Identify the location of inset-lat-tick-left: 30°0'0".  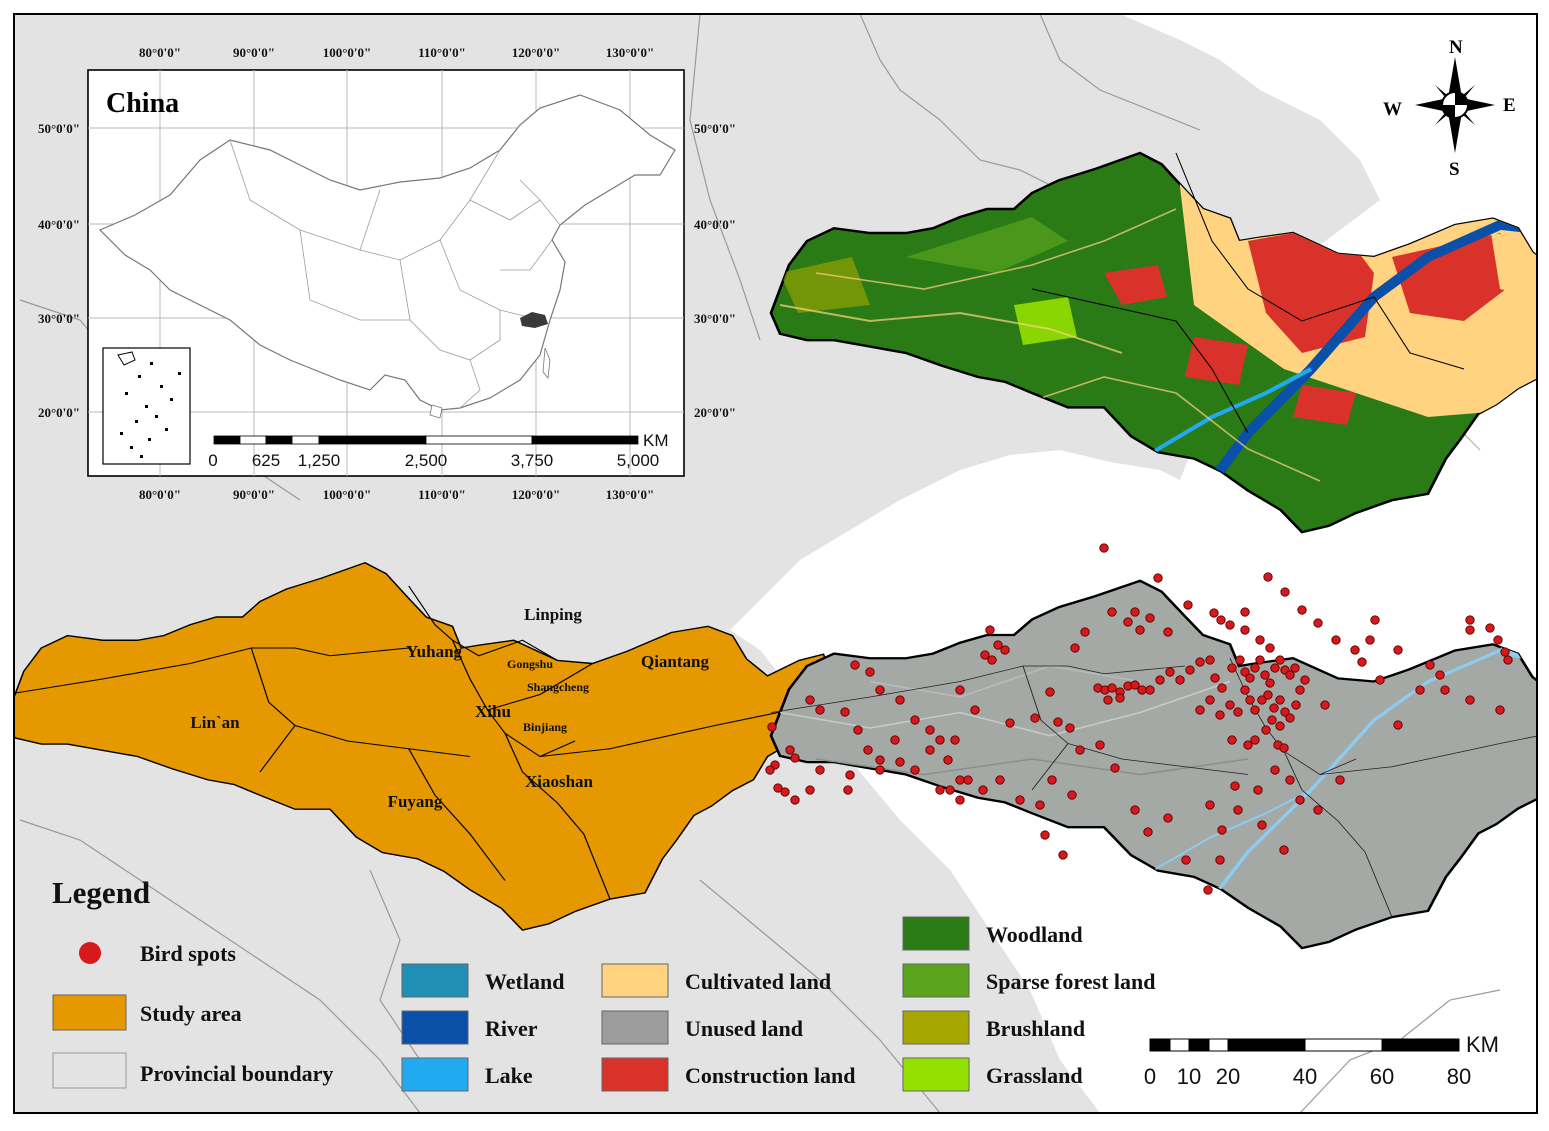
(59, 318).